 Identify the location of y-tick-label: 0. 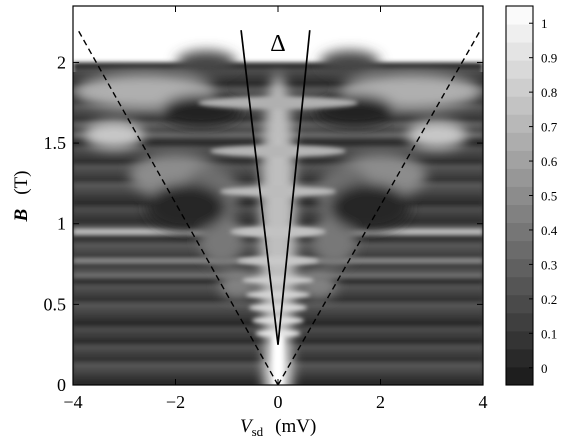
(61, 385).